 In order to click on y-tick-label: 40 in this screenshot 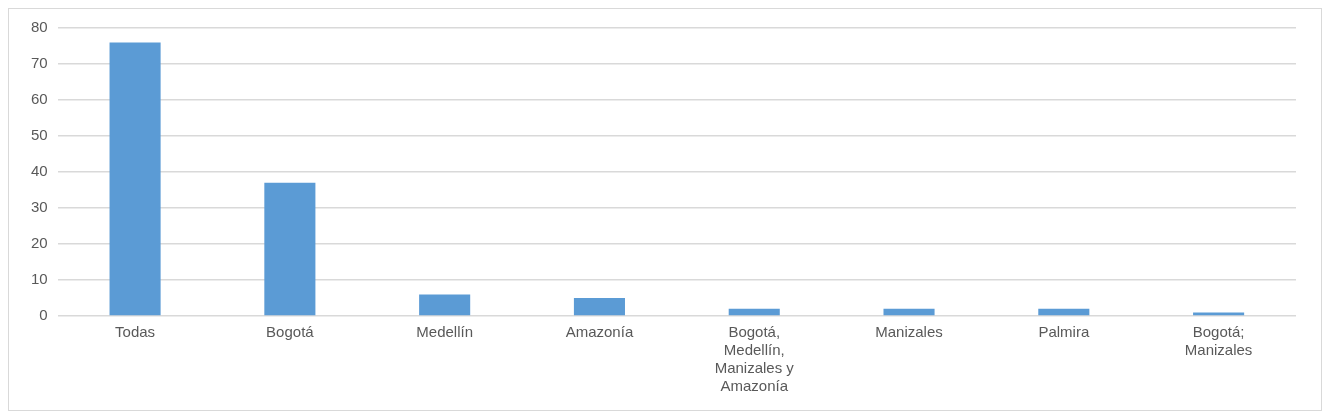, I will do `click(39, 171)`.